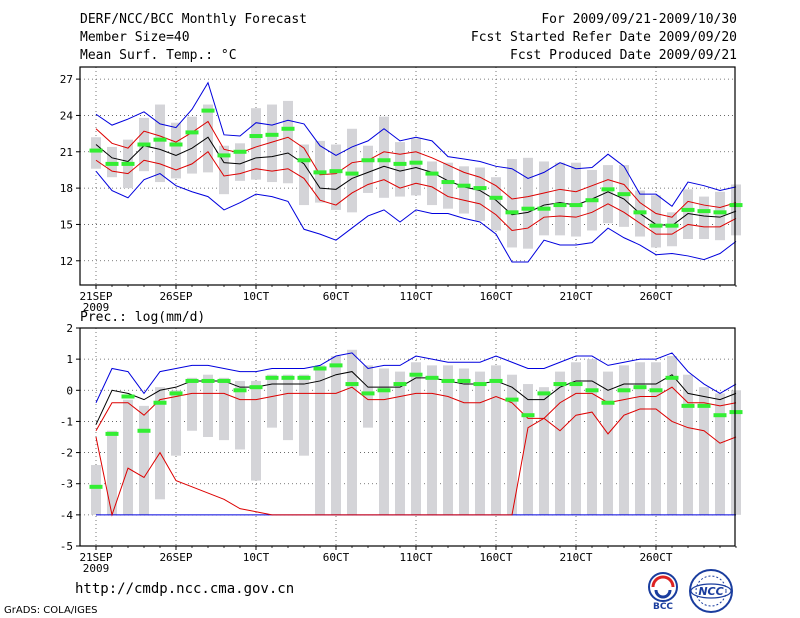 This screenshot has width=800, height=618. What do you see at coordinates (603, 37) in the screenshot?
I see `forecast-started-date: Fcst Started Refer Date 2009/09/20` at bounding box center [603, 37].